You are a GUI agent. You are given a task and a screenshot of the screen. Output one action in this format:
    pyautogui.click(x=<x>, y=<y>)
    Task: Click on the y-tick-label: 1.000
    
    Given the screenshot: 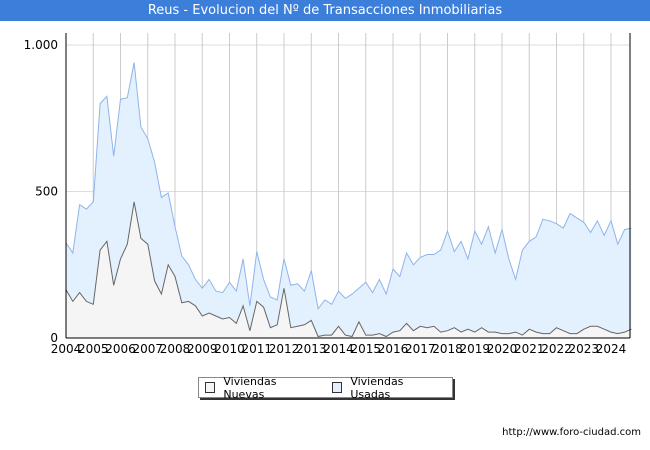 What is the action you would take?
    pyautogui.click(x=41, y=45)
    